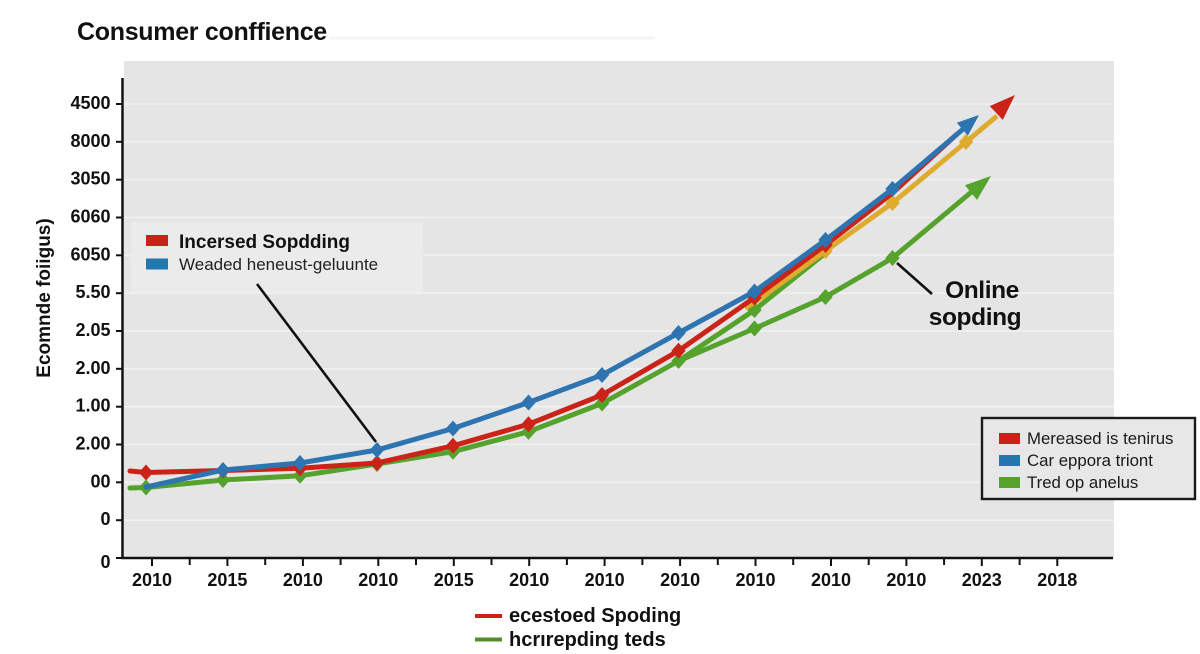 Image resolution: width=1200 pixels, height=654 pixels. What do you see at coordinates (92, 330) in the screenshot?
I see `svg-text: 2.05` at bounding box center [92, 330].